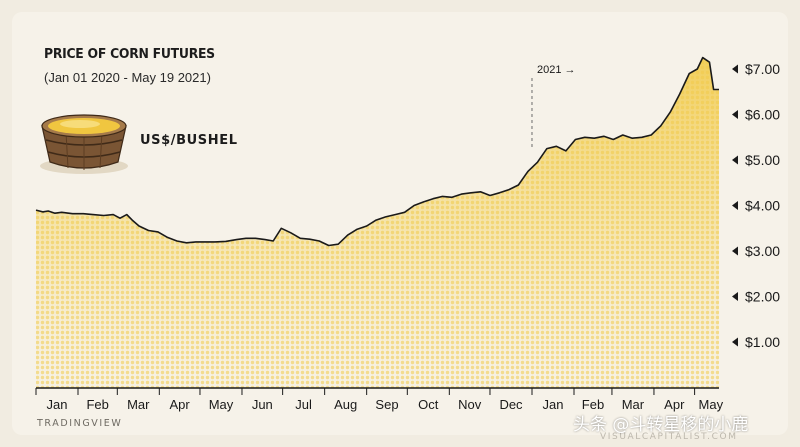 This screenshot has width=800, height=447. I want to click on corn-bowl-icon, so click(84, 144).